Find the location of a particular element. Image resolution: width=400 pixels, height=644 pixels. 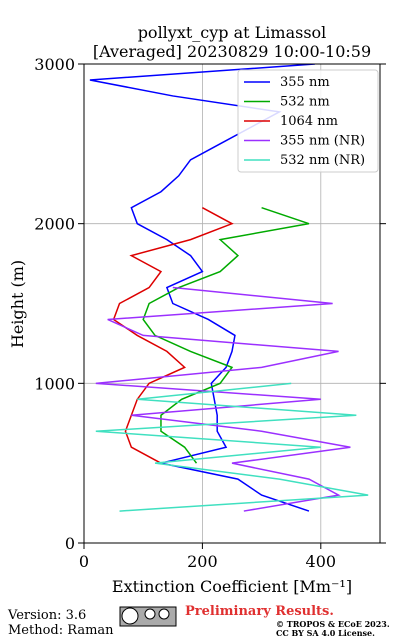

legend-label: 532 nm is located at coordinates (305, 102).